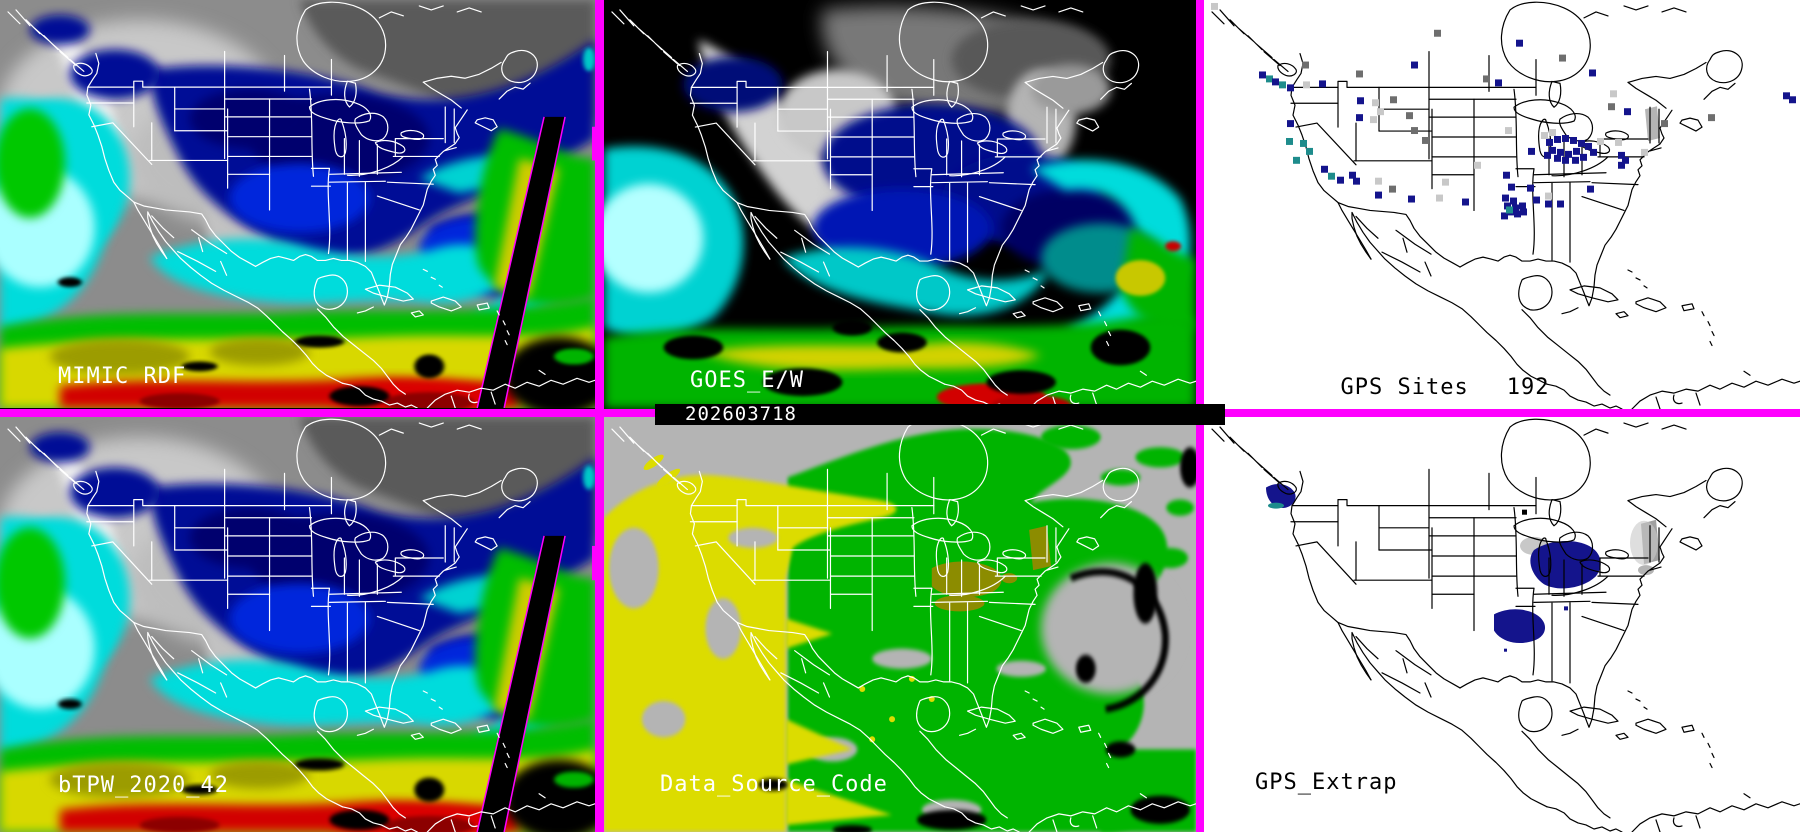 The image size is (1800, 832). Describe the element at coordinates (774, 784) in the screenshot. I see `data-source-code-label: Data_Source_Code` at that location.